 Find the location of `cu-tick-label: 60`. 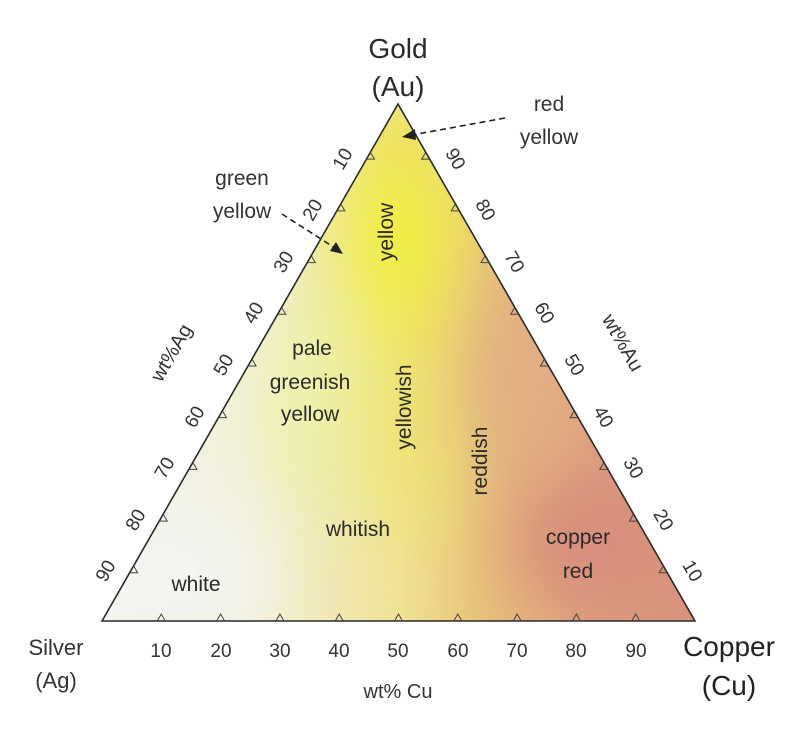

cu-tick-label: 60 is located at coordinates (457, 651).